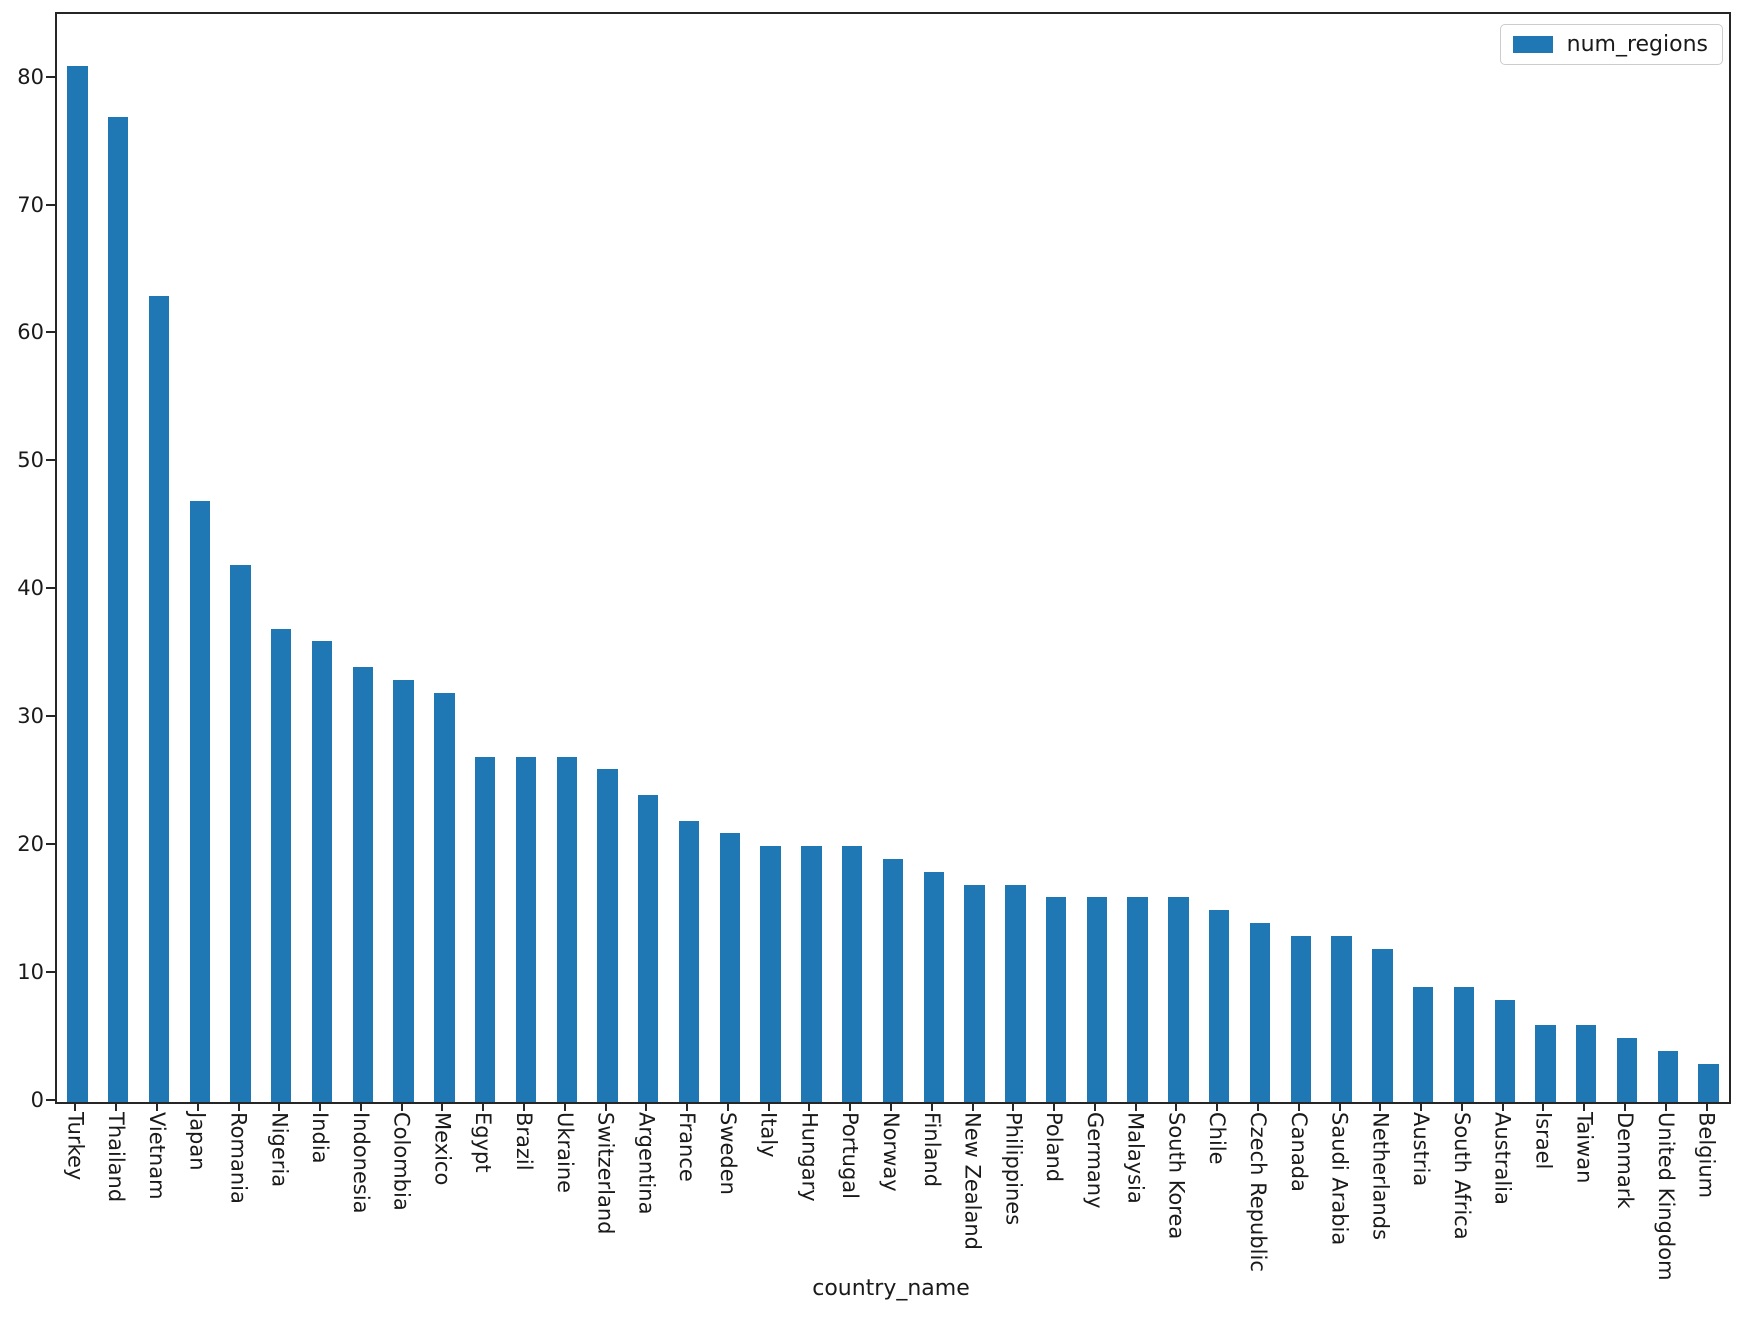  I want to click on x-tick-label-italy: Italy, so click(768, 1135).